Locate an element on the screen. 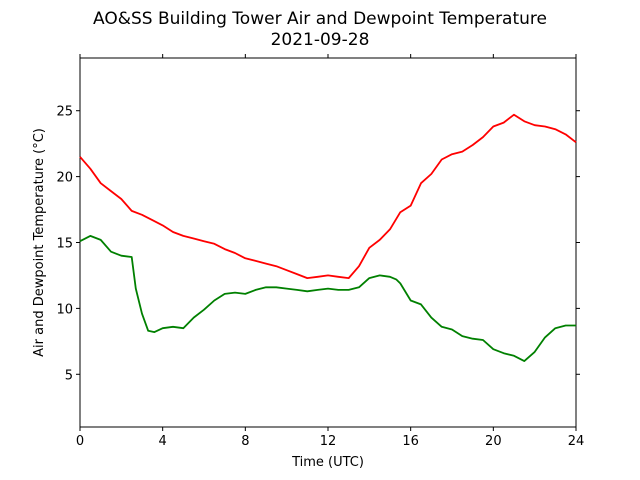 This screenshot has height=480, width=640. x-tick-label: 16 is located at coordinates (410, 441).